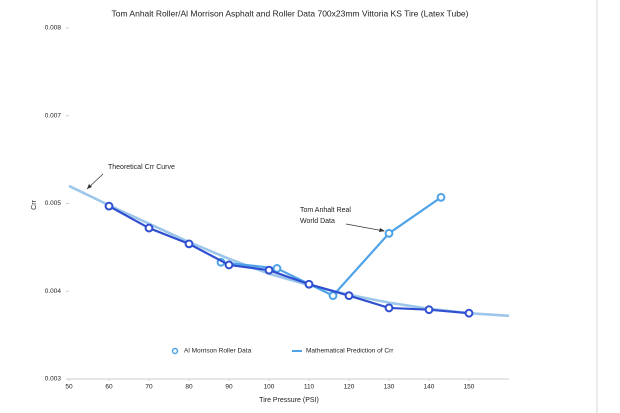  I want to click on y-tick-label: 0.003, so click(53, 379).